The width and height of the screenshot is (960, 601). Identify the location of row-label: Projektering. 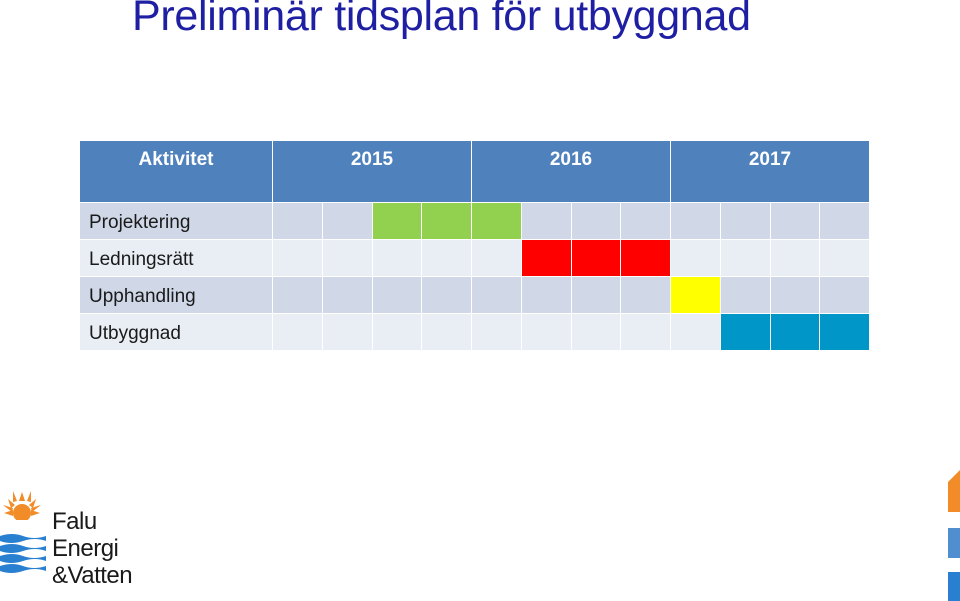
(176, 221).